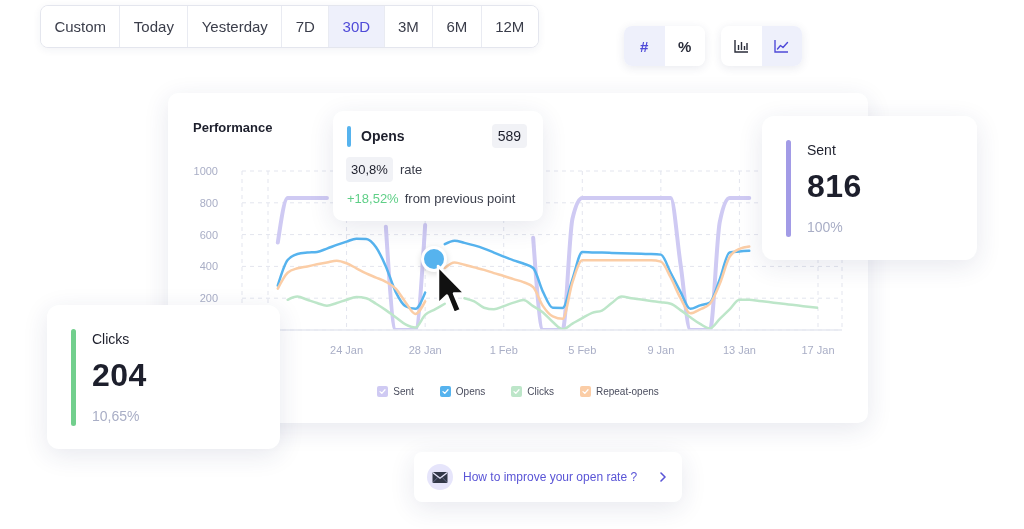 The image size is (1024, 529). I want to click on category-label: %, so click(684, 46).